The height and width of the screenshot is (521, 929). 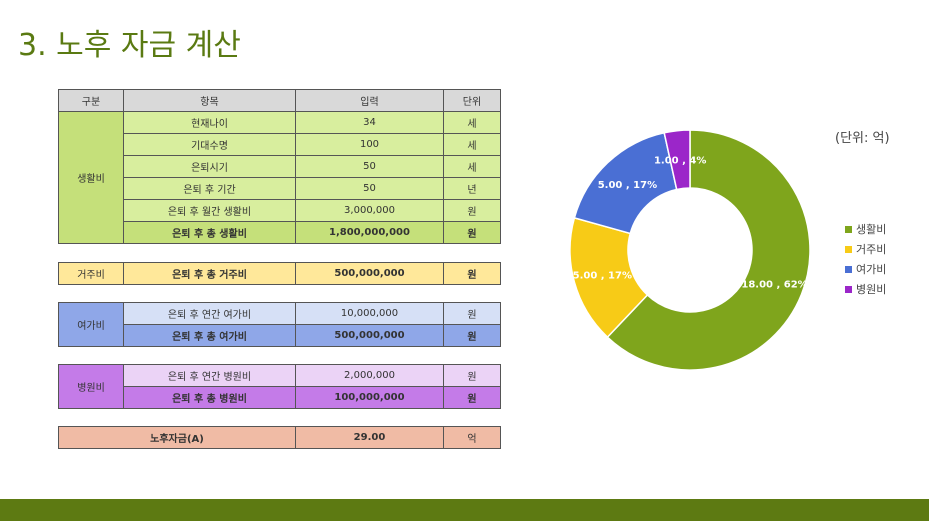 I want to click on legend-item: 병원비, so click(x=865, y=289).